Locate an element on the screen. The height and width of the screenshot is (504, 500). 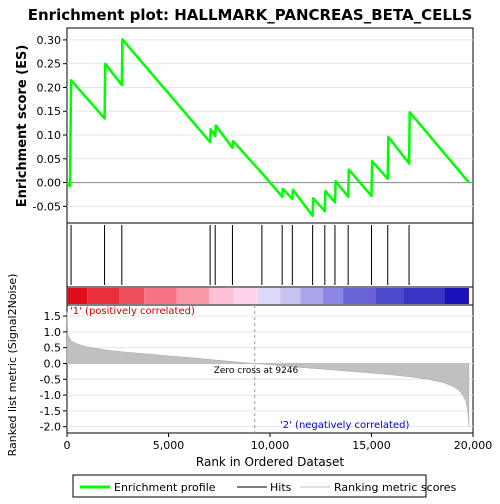
hit-marks-group is located at coordinates (240, 255).